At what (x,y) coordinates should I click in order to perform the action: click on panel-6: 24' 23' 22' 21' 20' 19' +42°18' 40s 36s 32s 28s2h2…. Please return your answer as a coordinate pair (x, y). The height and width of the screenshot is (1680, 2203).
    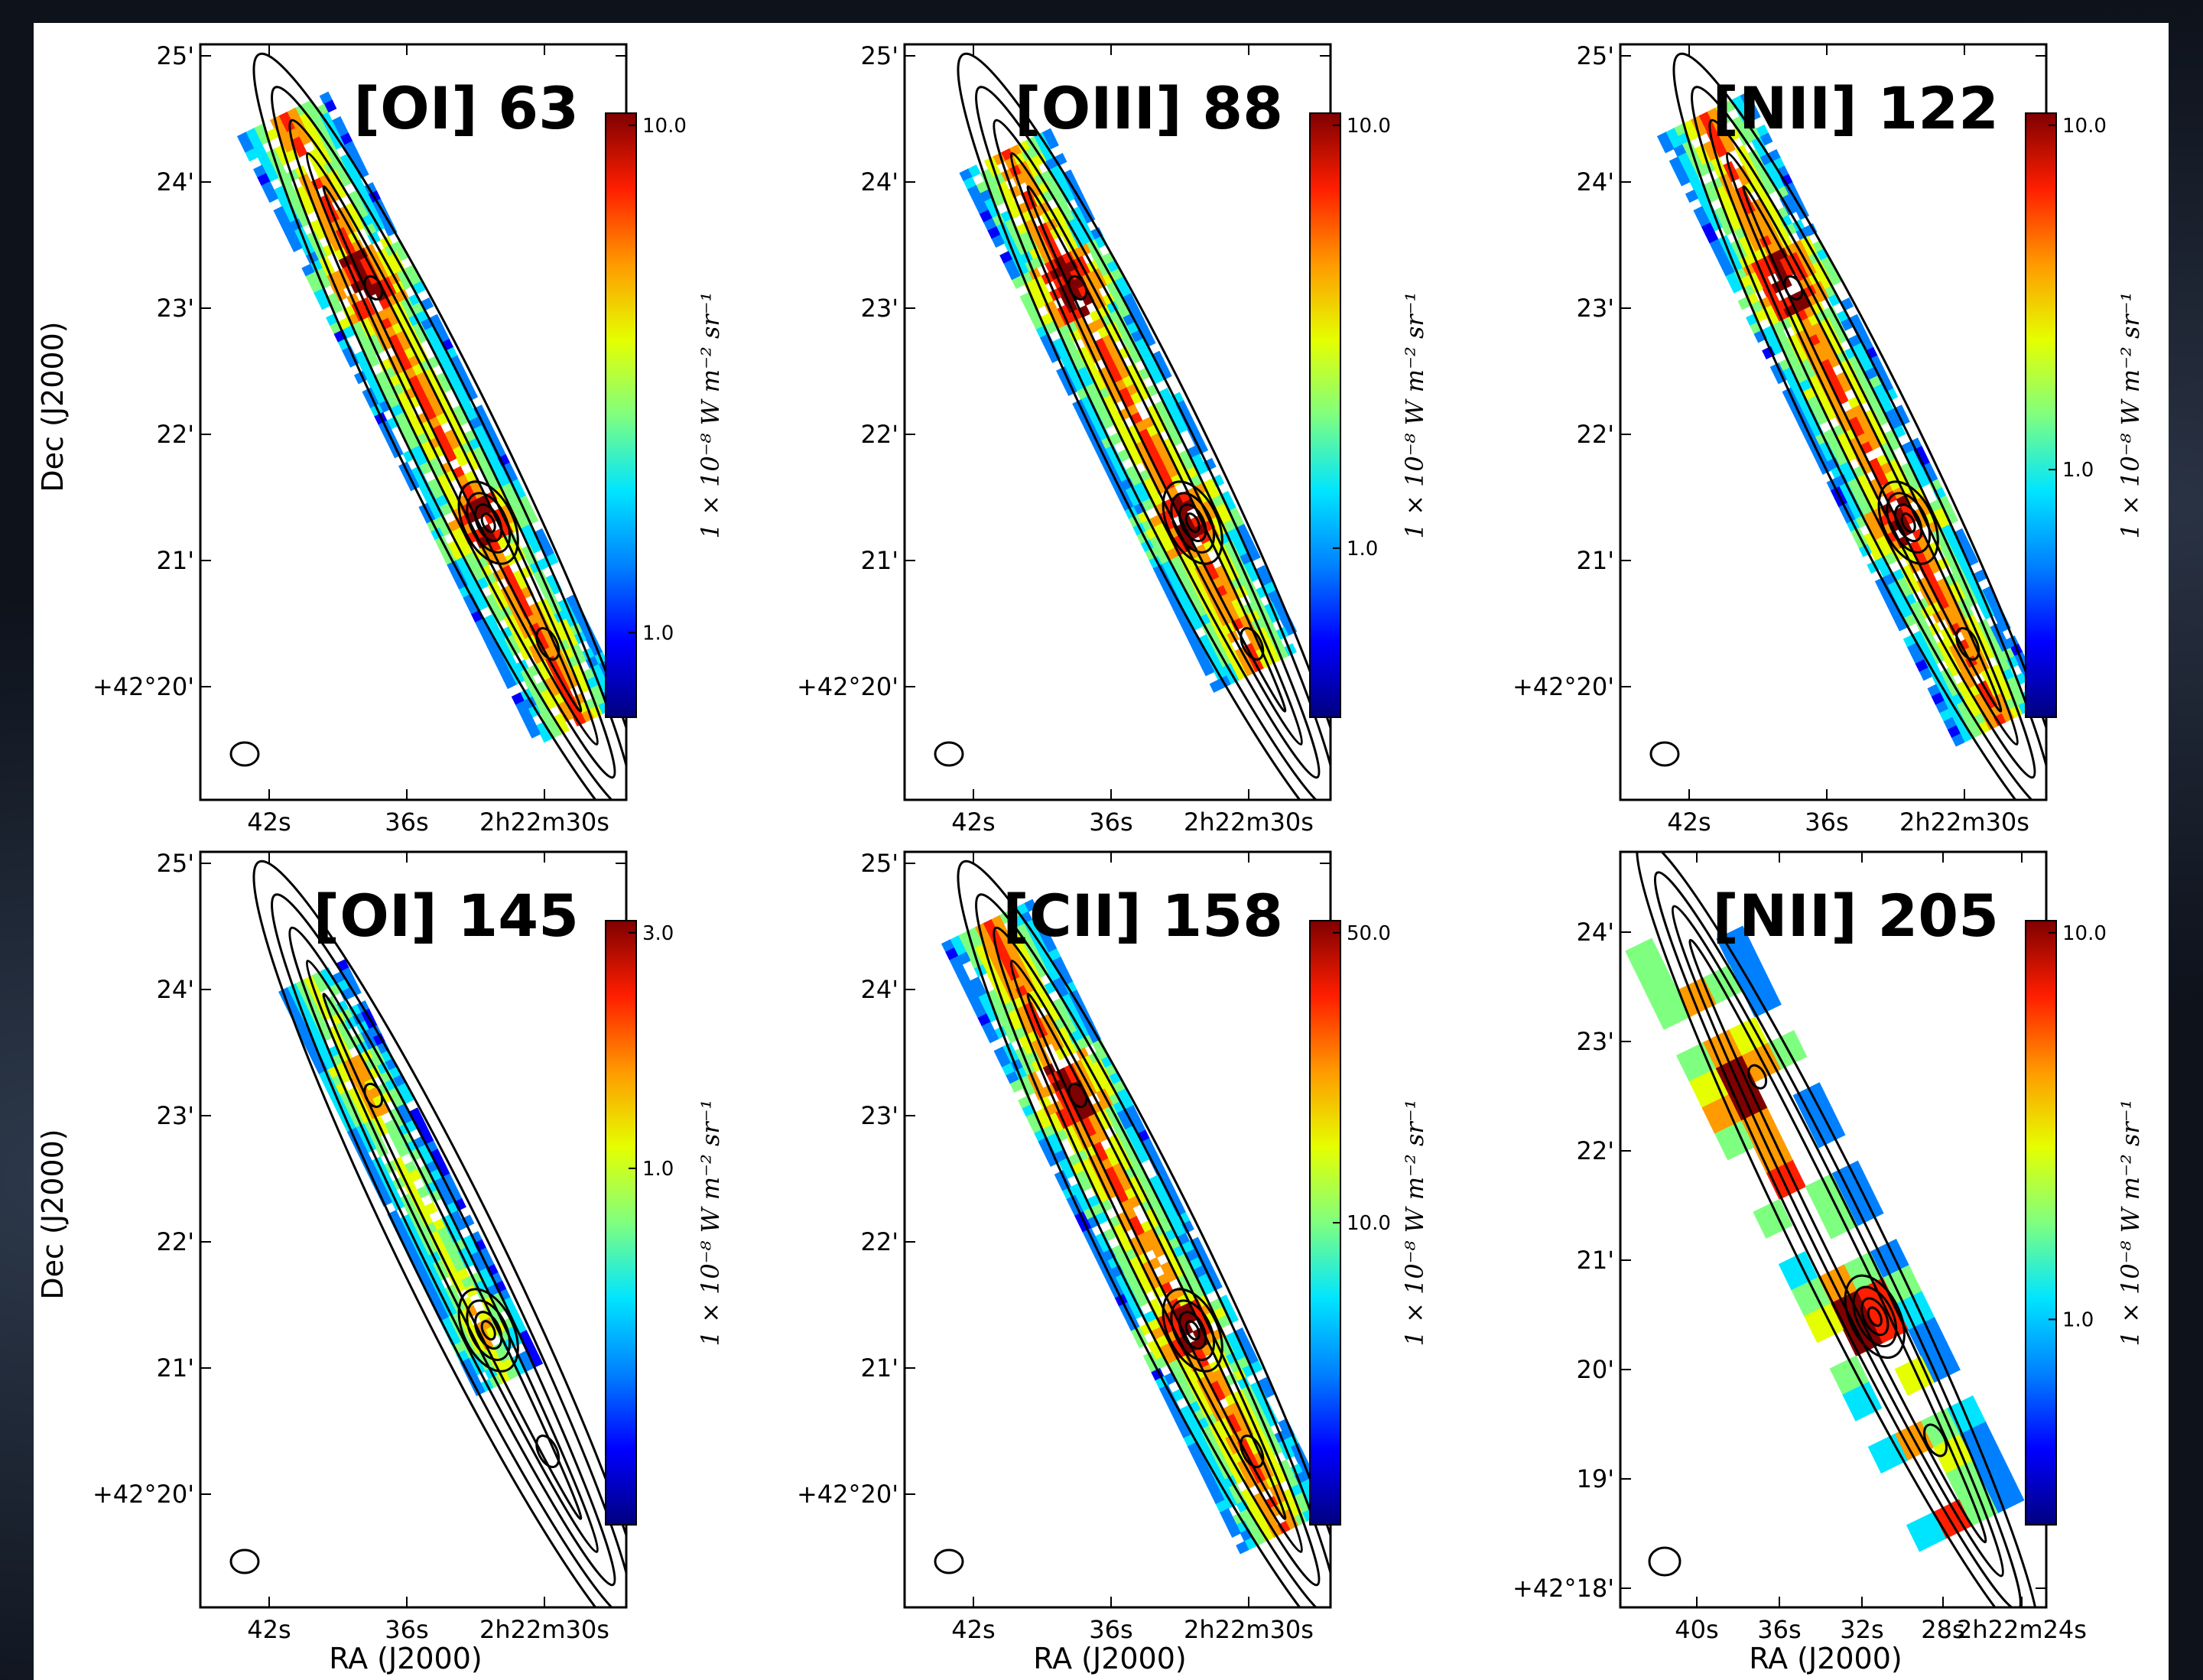
    Looking at the image, I should click on (1829, 1262).